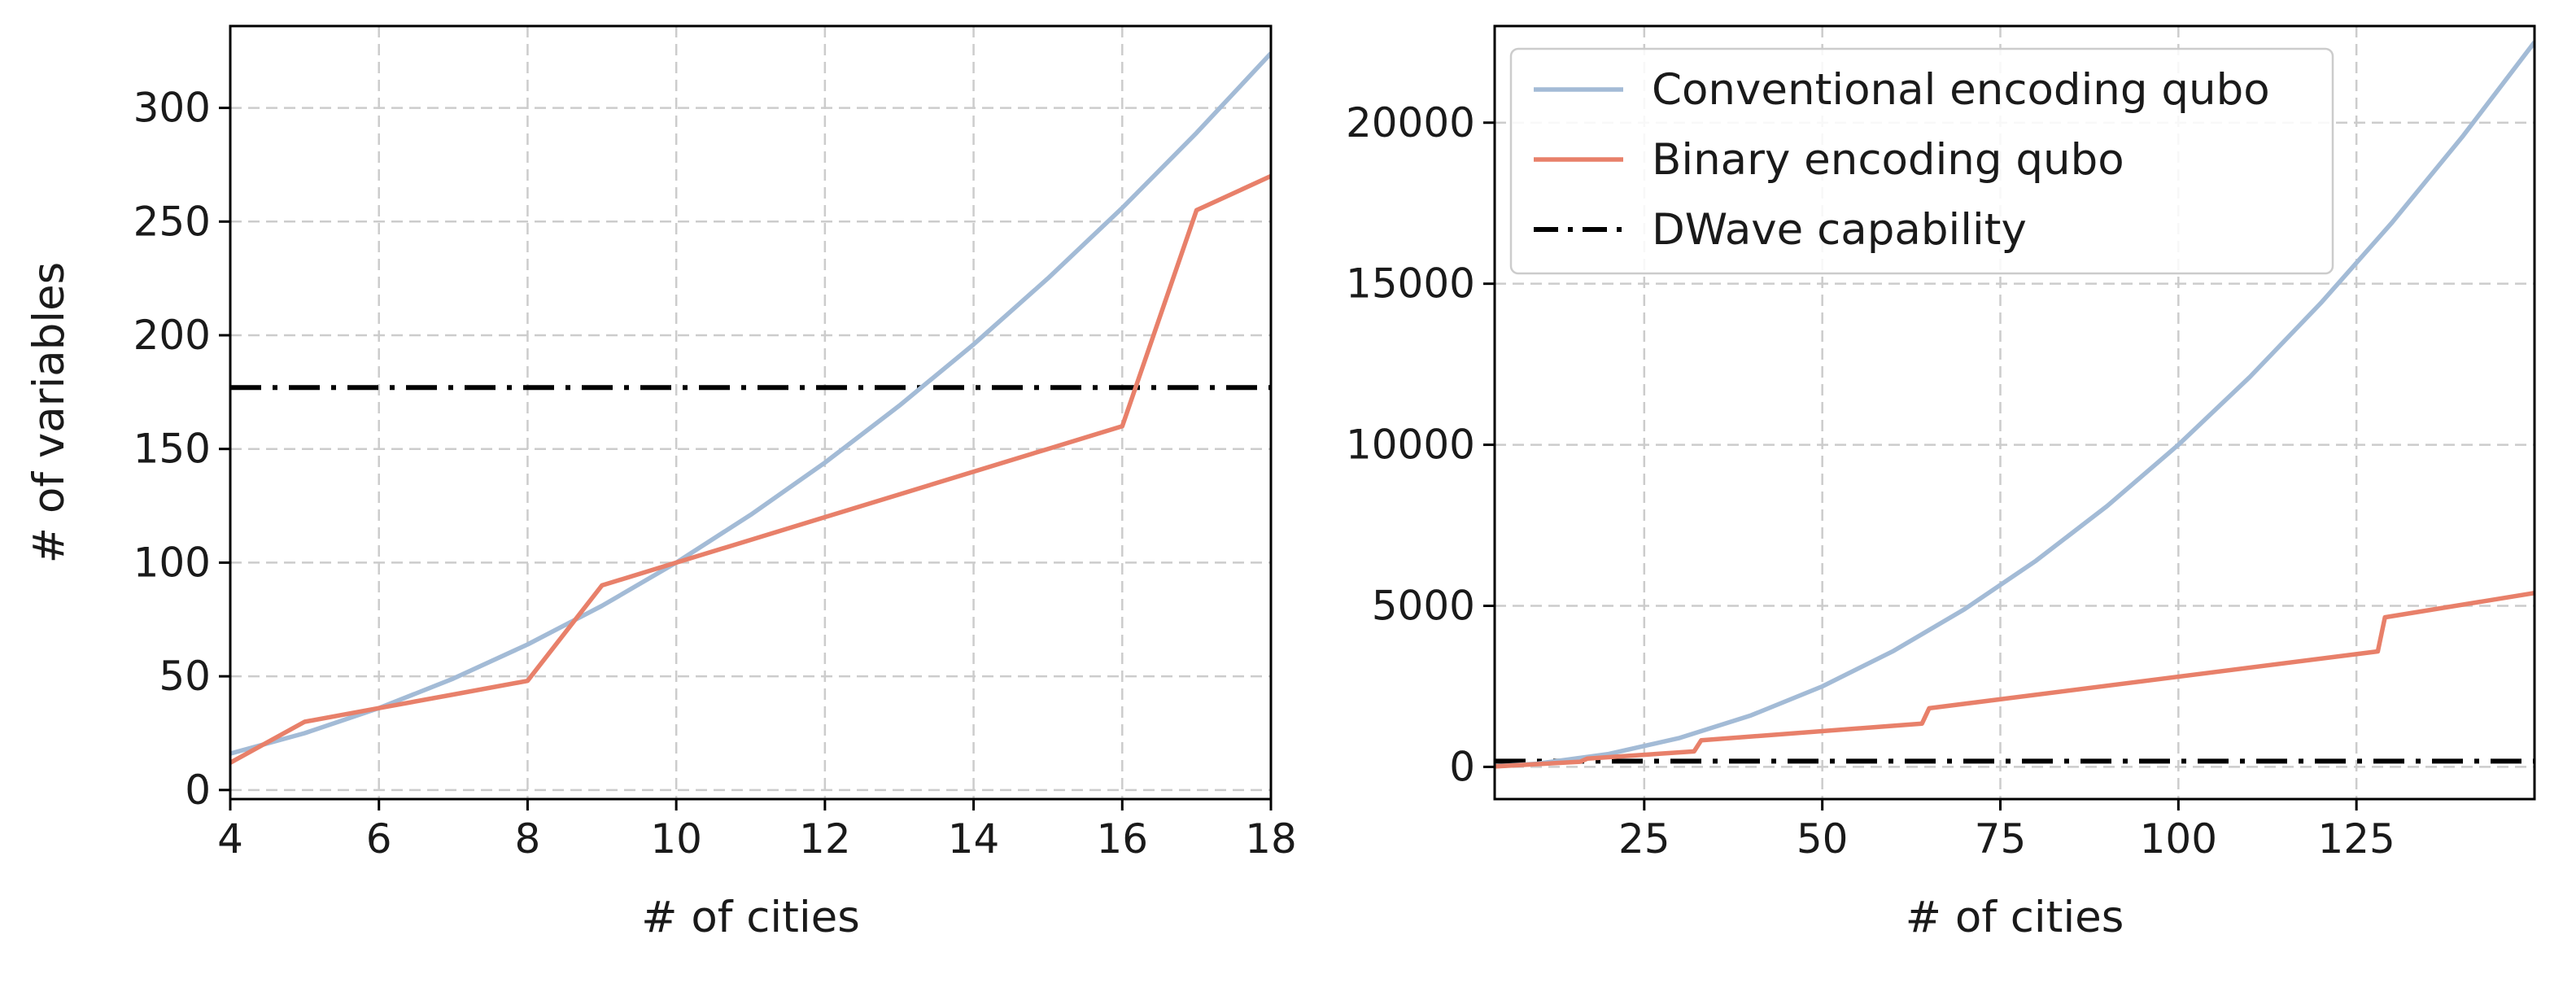  I want to click on y-tick-label: 15000, so click(1410, 284).